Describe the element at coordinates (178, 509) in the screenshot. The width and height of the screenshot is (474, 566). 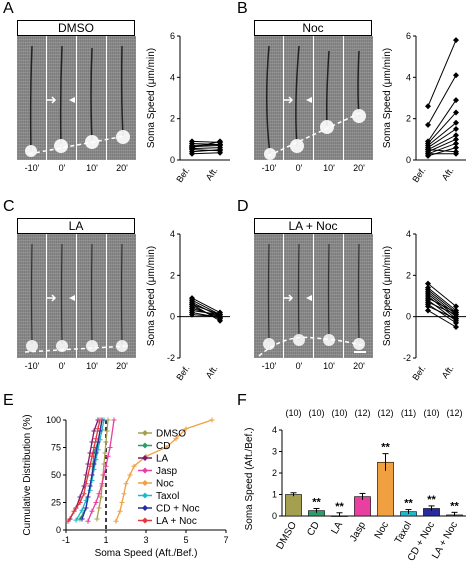
I see `legend-label: CD + Noc` at that location.